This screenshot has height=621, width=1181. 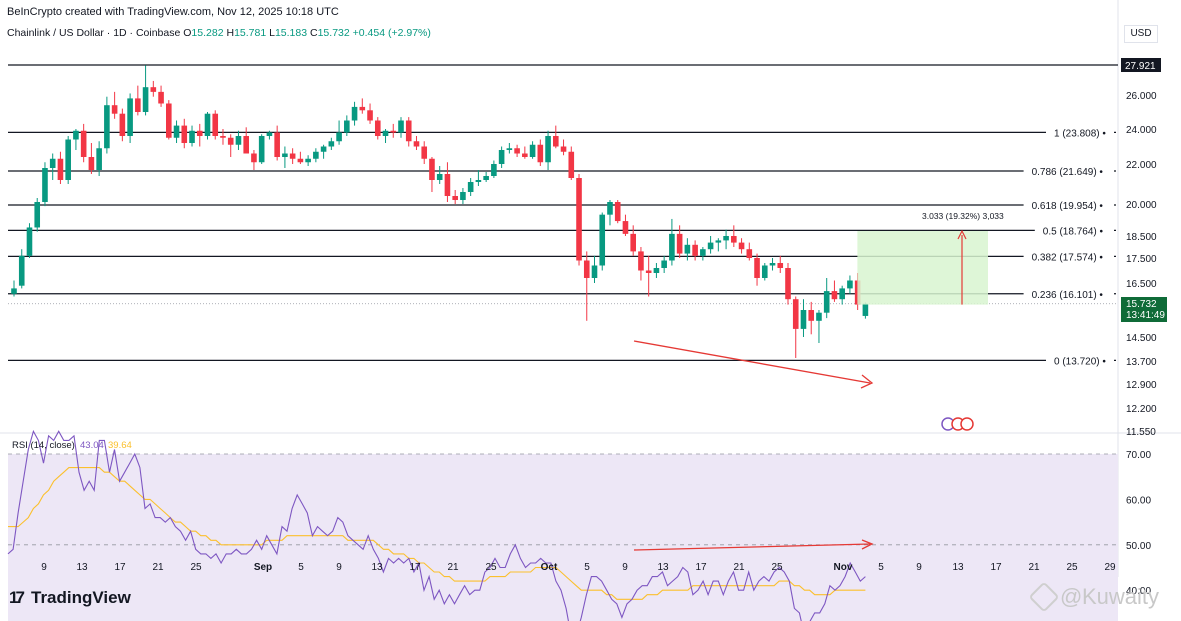 What do you see at coordinates (963, 216) in the screenshot?
I see `measure-label: 3.033 (19.32%) 3,033` at bounding box center [963, 216].